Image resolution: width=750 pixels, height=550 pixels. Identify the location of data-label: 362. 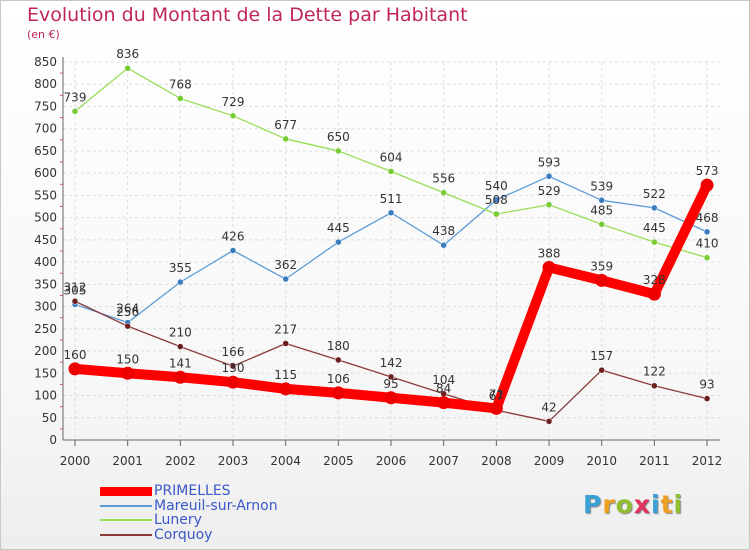
(285, 265).